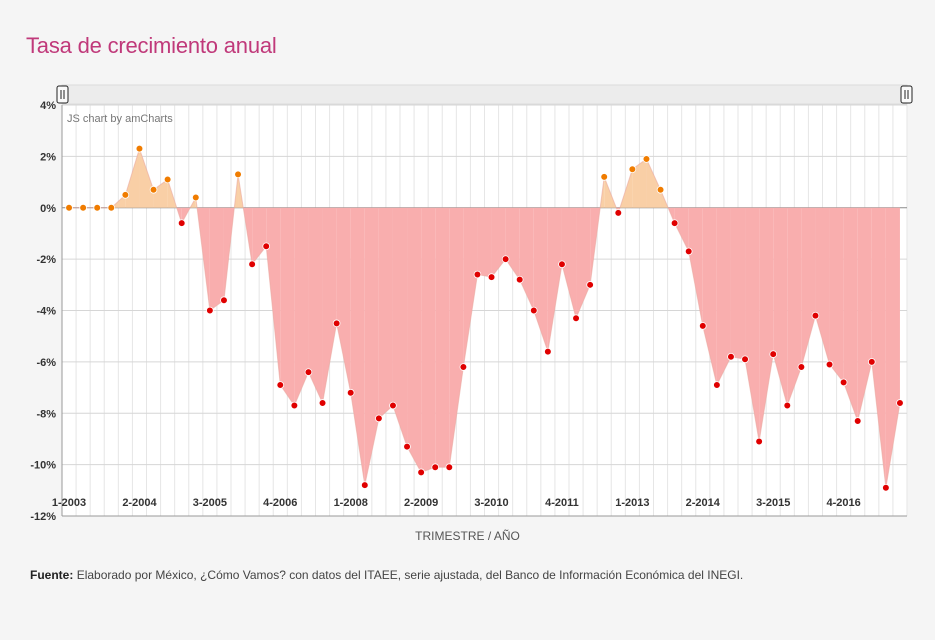 This screenshot has width=935, height=640. I want to click on x-tick-label: 4-2016, so click(843, 503).